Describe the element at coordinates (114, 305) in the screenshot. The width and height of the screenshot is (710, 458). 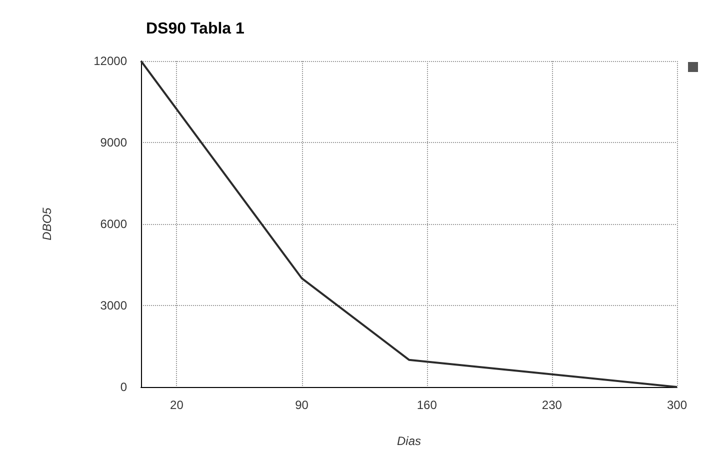
I see `y-tick-label: 3000` at that location.